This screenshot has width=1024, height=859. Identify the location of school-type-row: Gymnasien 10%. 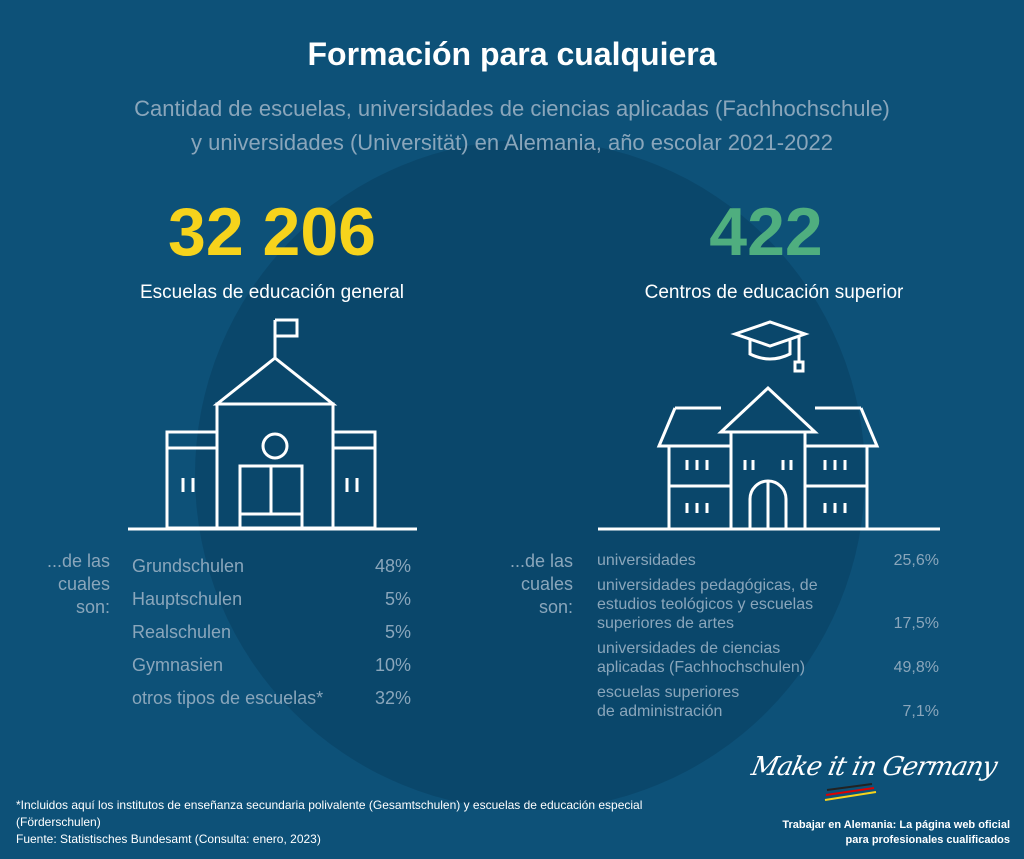
(271, 665).